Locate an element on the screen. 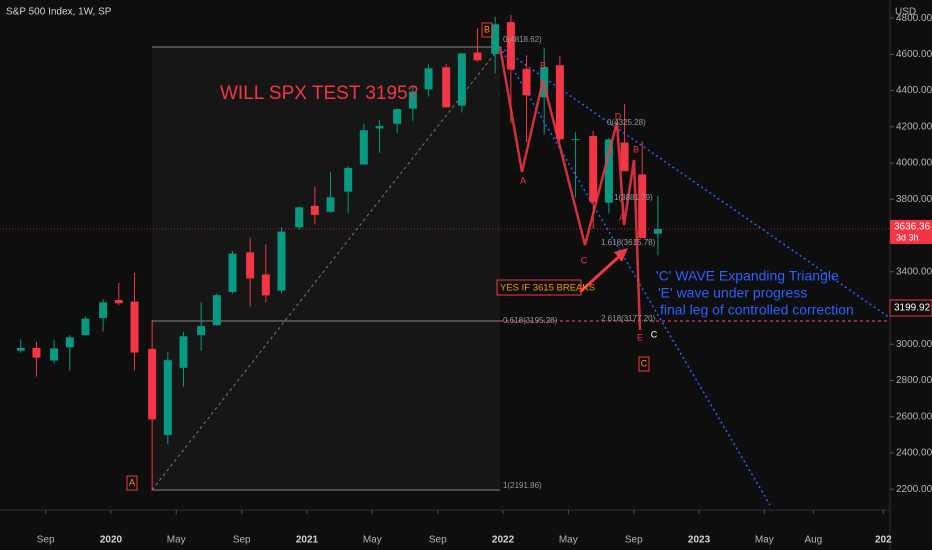 The width and height of the screenshot is (932, 550). x-tick-label: Aug is located at coordinates (813, 540).